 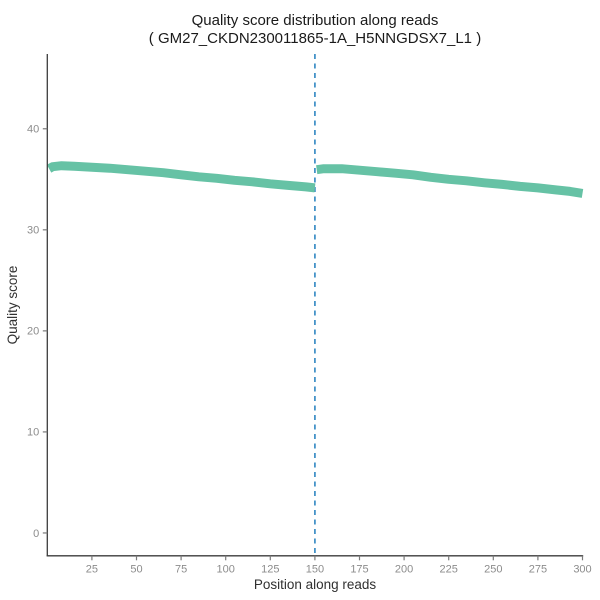 What do you see at coordinates (92, 569) in the screenshot?
I see `x-tick-label: 25` at bounding box center [92, 569].